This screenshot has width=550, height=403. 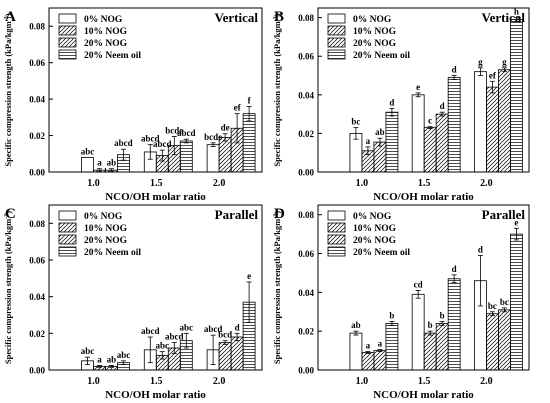 What do you see at coordinates (418, 284) in the screenshot?
I see `significance-letter: cd` at bounding box center [418, 284].